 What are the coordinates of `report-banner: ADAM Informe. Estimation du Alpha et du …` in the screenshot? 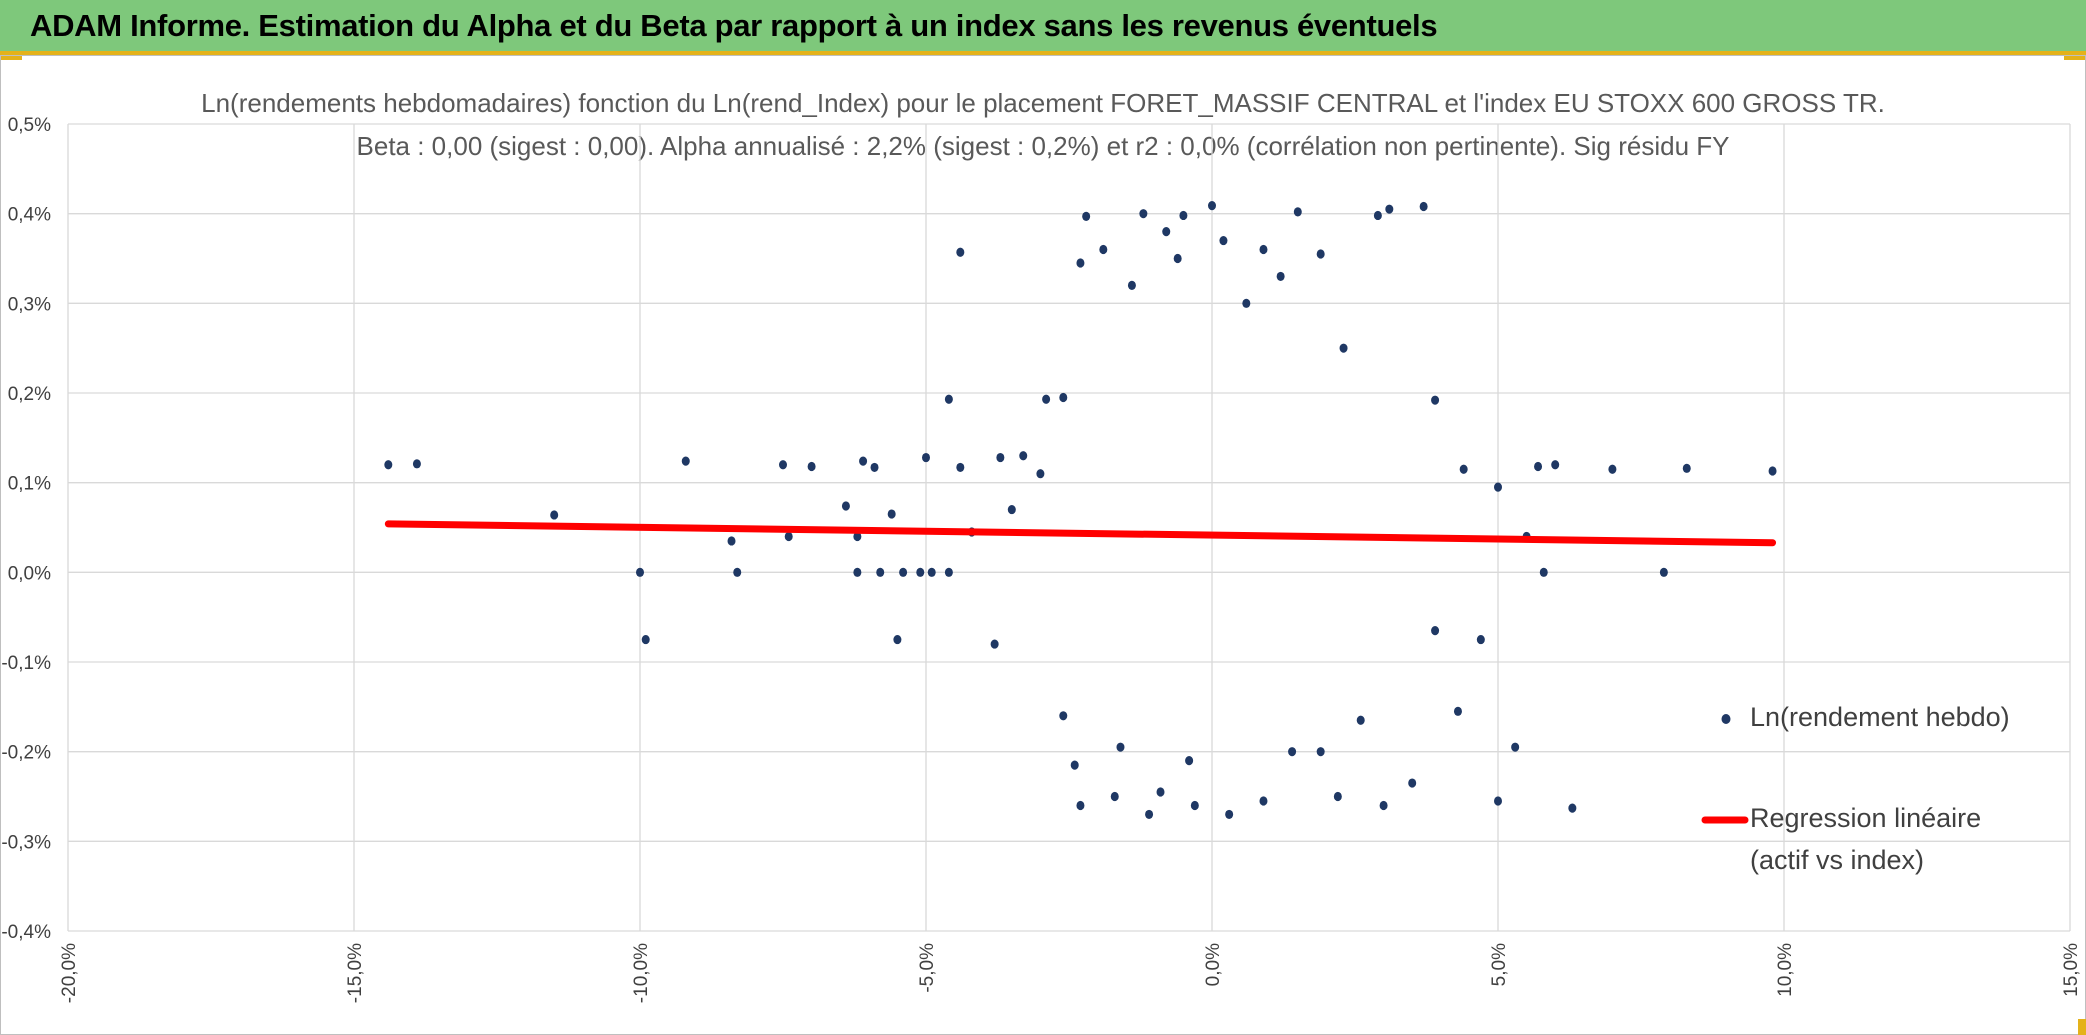 It's located at (1043, 27).